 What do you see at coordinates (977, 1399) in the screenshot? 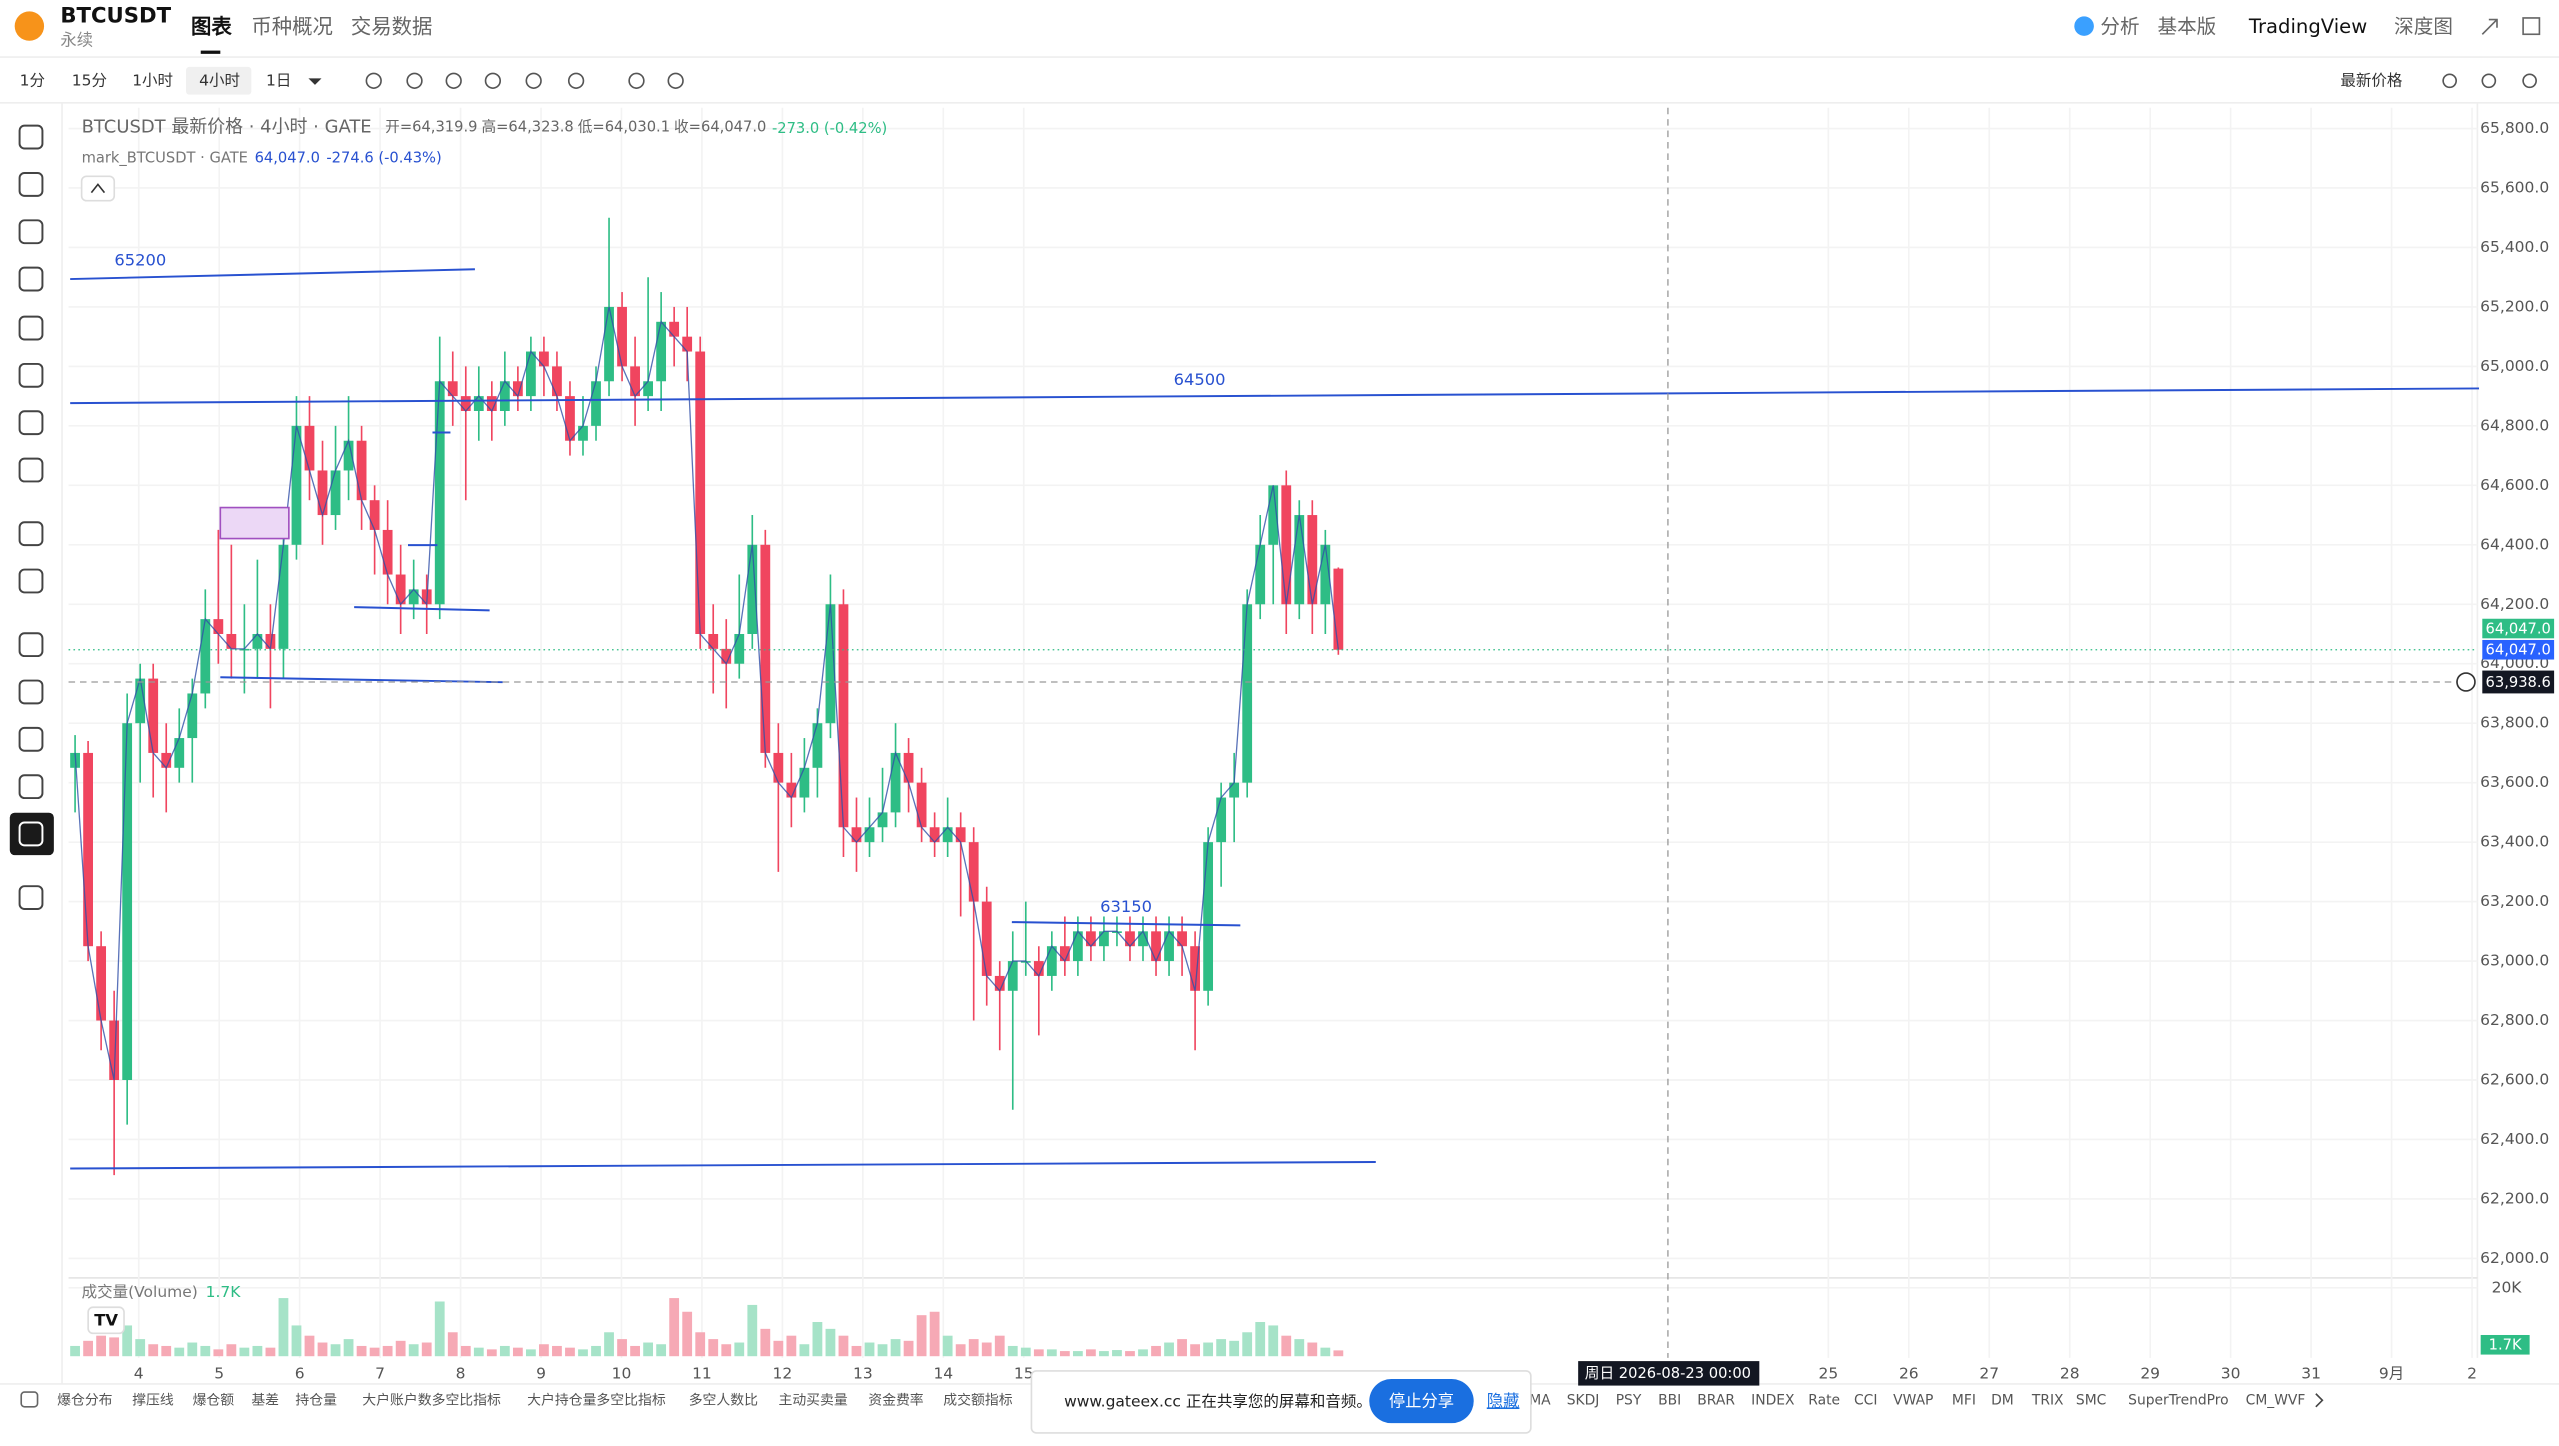
I see `indicator: 成交额指标` at bounding box center [977, 1399].